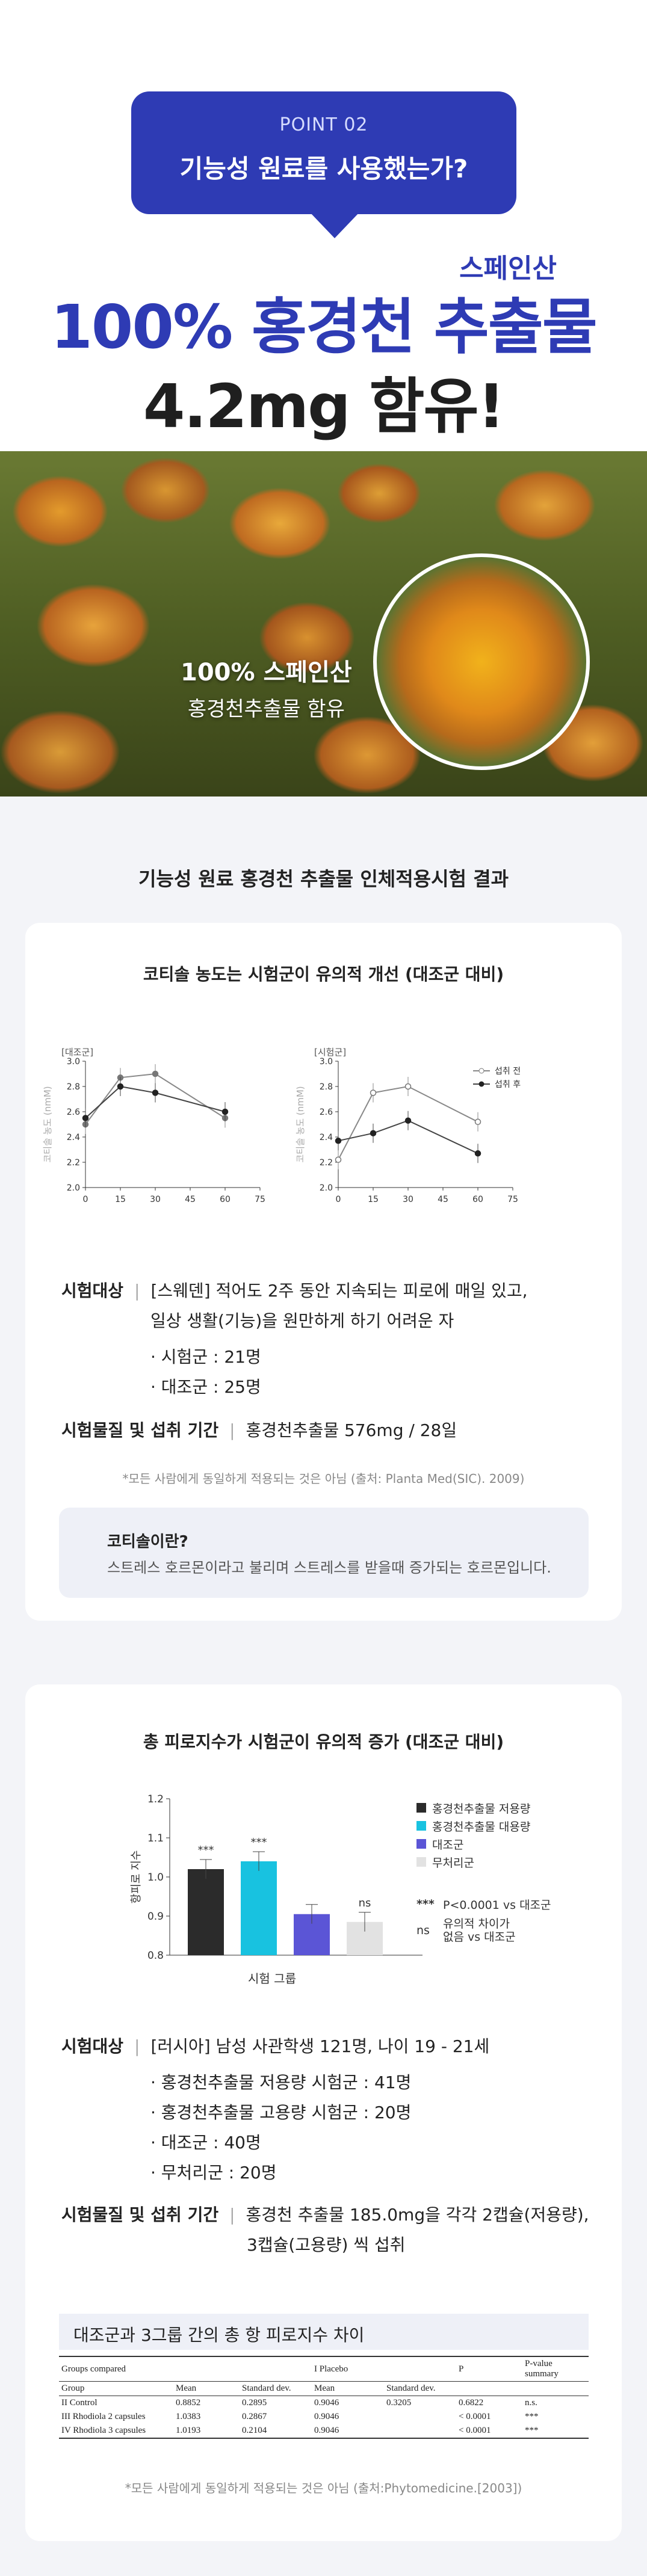  I want to click on legend-marker, so click(481, 1071).